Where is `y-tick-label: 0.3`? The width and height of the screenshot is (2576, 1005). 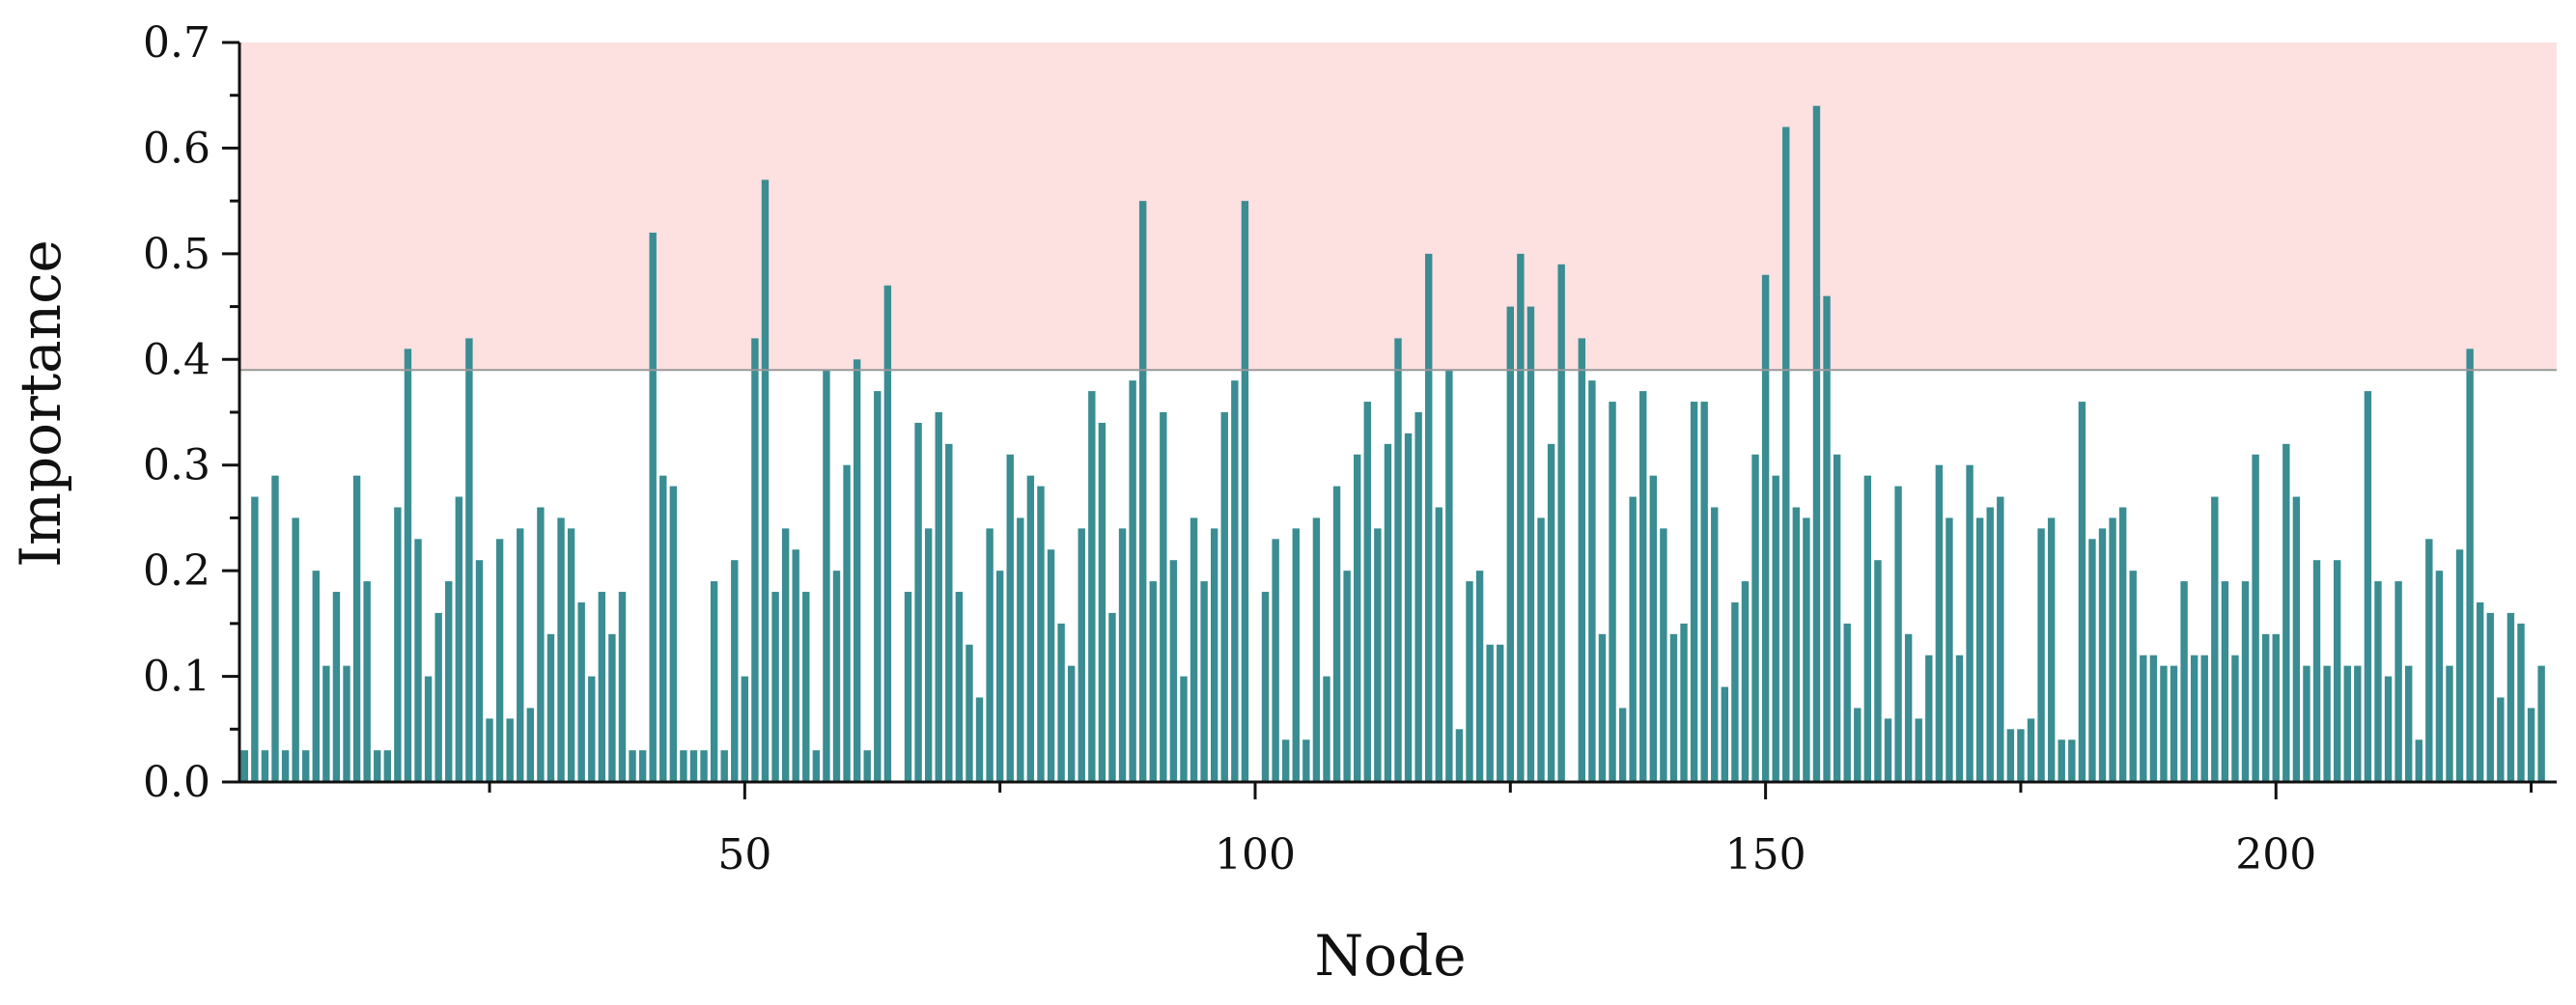 y-tick-label: 0.3 is located at coordinates (177, 465).